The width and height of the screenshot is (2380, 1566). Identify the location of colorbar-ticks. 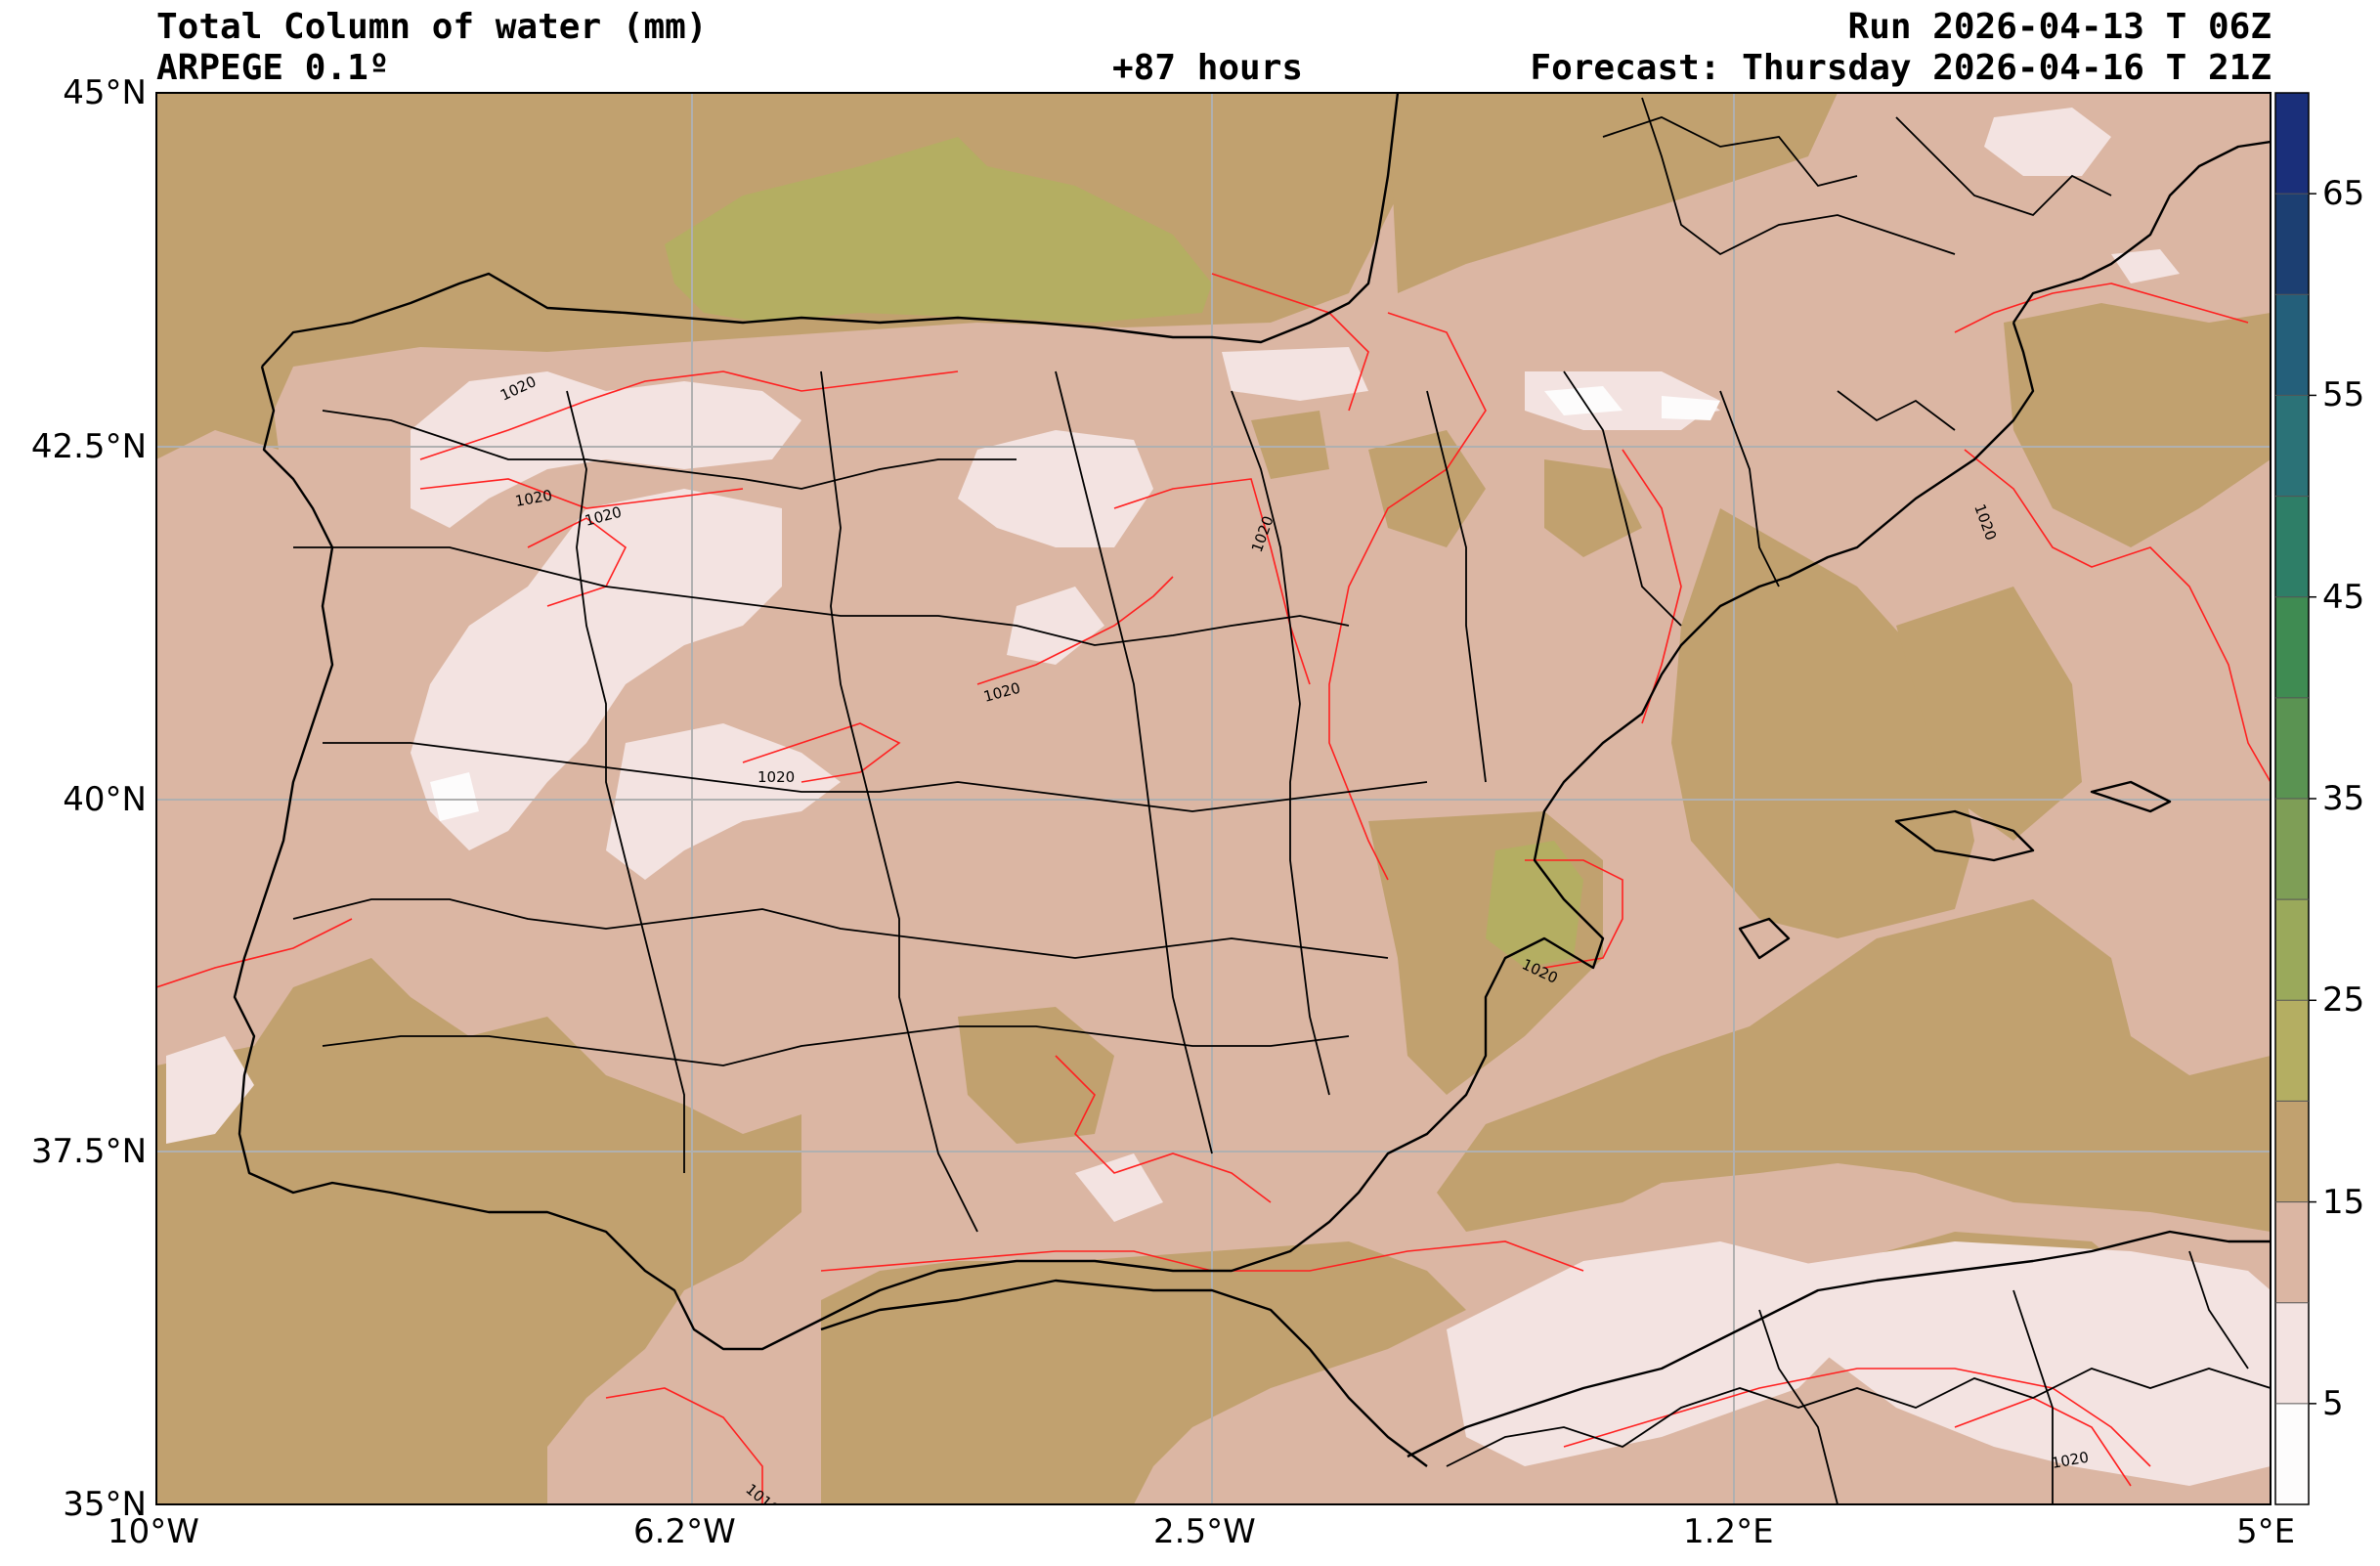
(2295, 799).